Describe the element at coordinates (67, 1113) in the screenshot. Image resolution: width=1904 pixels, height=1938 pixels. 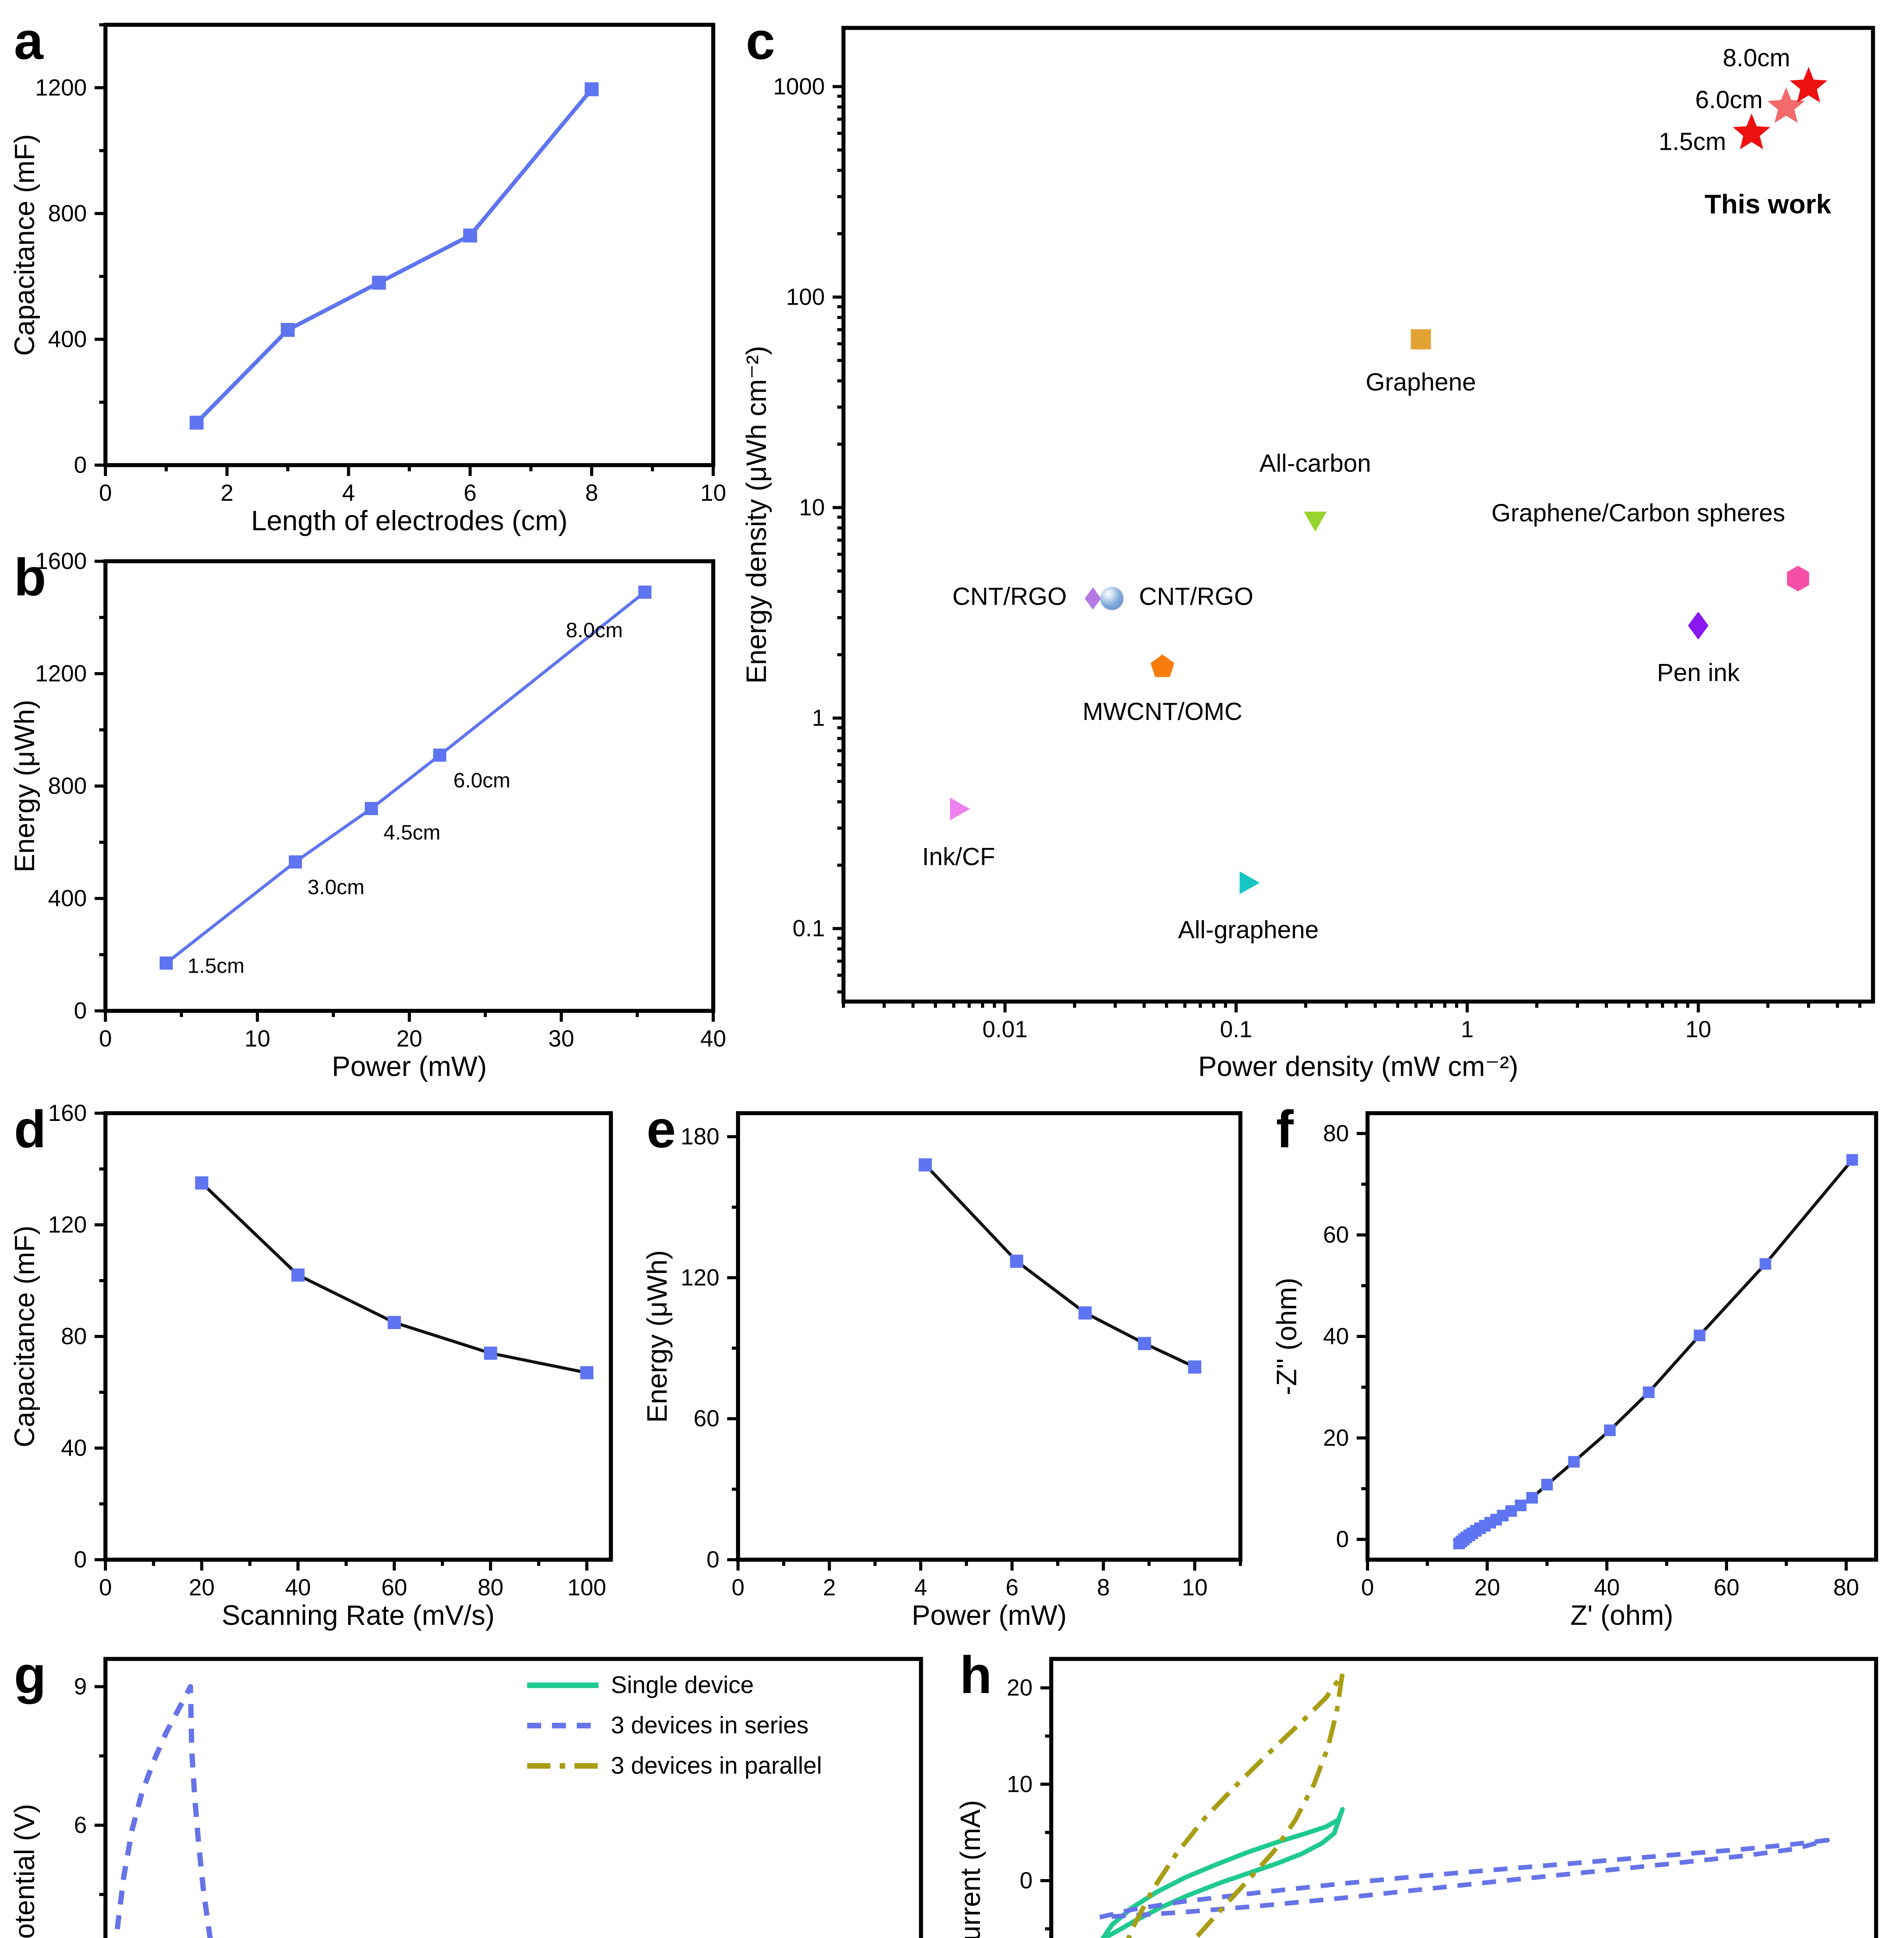
I see `chart-text: 160` at that location.